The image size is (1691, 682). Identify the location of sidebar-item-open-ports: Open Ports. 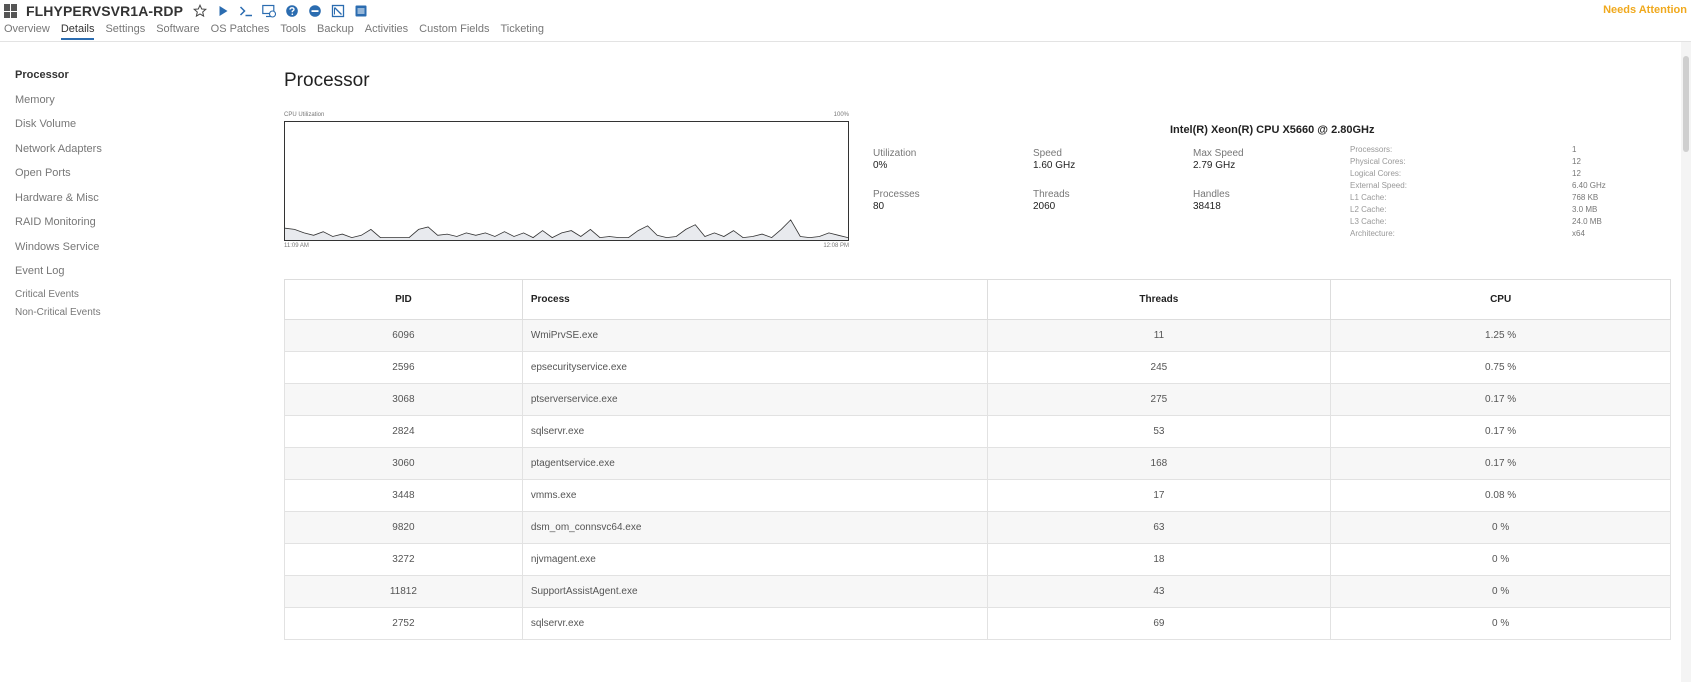
(43, 173).